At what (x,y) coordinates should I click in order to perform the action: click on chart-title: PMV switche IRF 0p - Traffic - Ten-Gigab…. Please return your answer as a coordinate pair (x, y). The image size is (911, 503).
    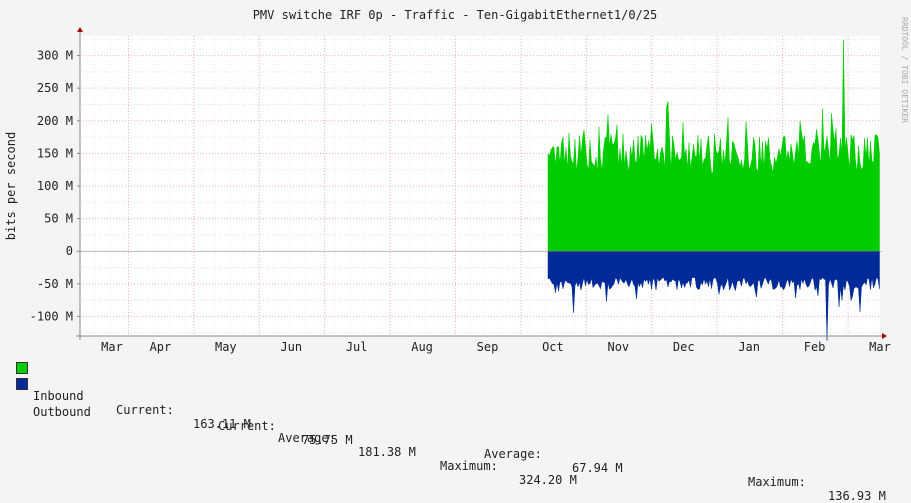
    Looking at the image, I should click on (455, 15).